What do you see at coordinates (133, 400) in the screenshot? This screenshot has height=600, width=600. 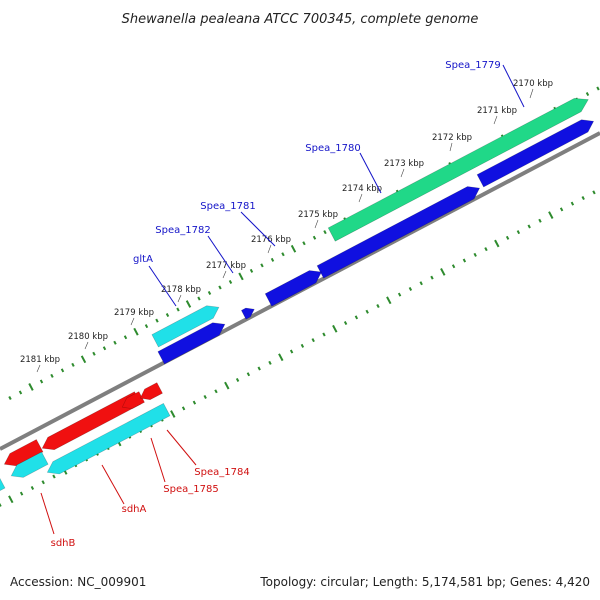 I see `gene-spea-1784-b` at bounding box center [133, 400].